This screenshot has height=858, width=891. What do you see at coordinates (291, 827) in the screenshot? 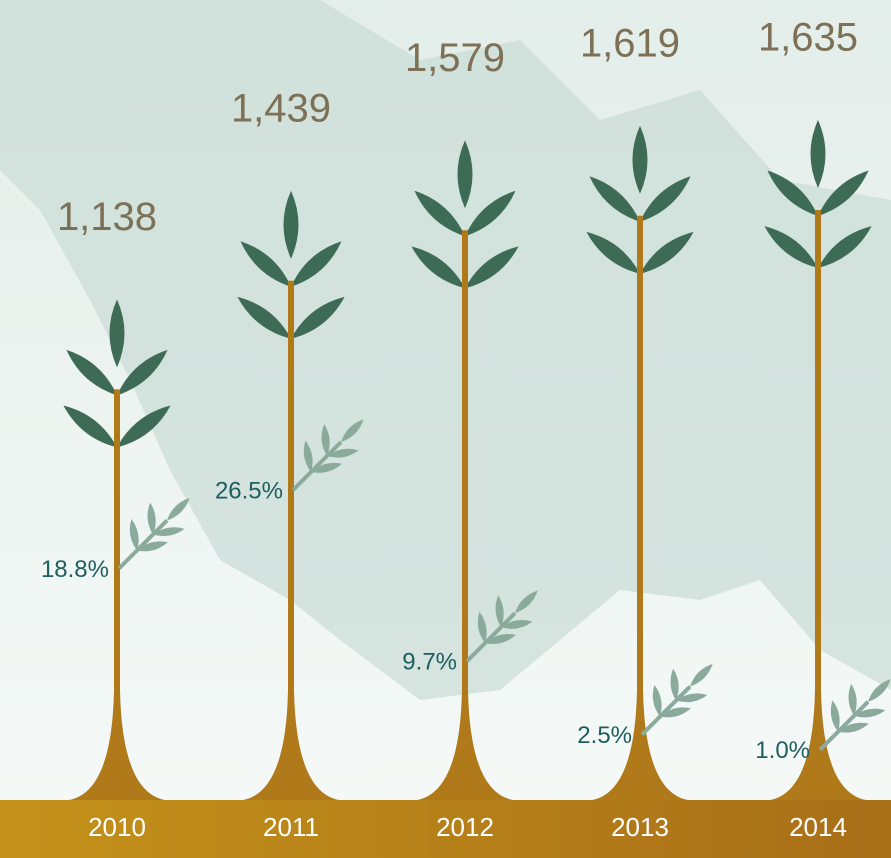
I see `x-tick-label: 2011` at bounding box center [291, 827].